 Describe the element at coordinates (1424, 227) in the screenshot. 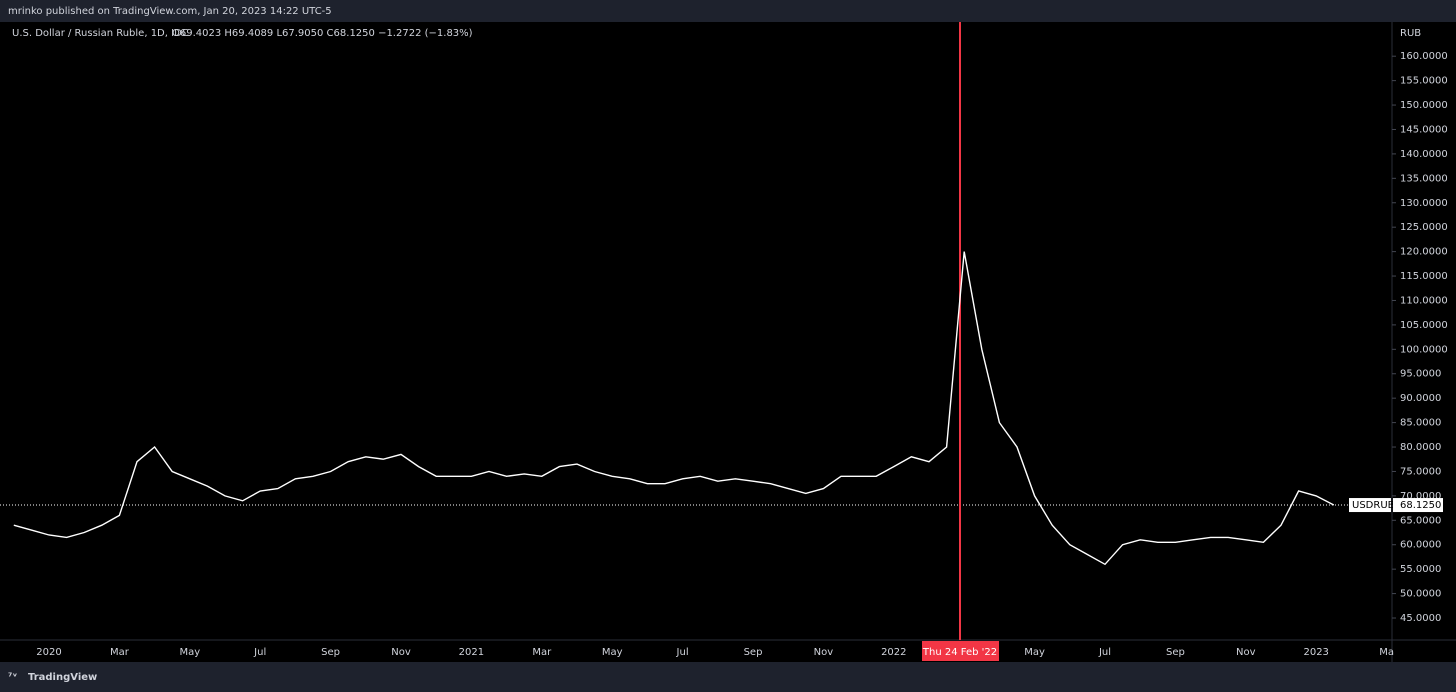

I see `y-tick-label: 125.0000` at that location.